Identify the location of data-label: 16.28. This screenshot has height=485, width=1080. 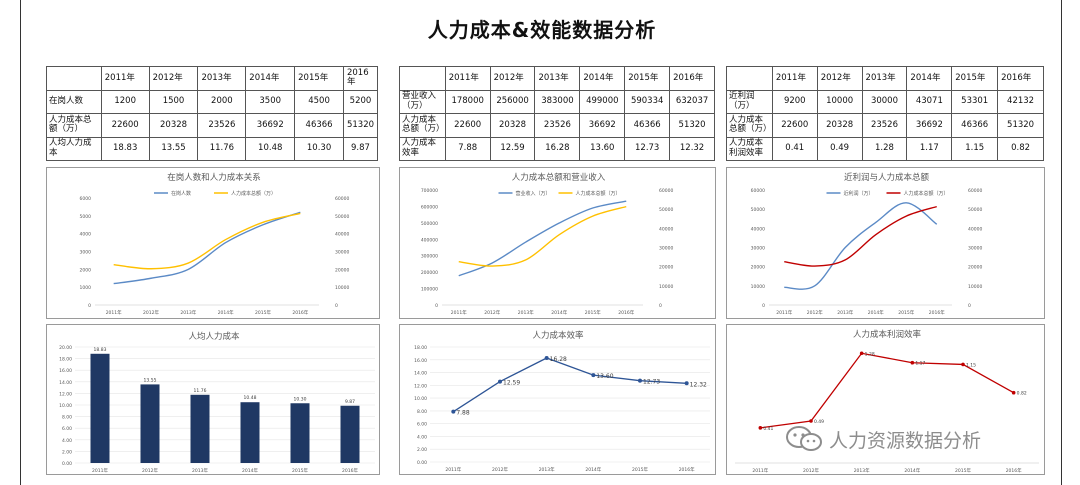
(558, 359).